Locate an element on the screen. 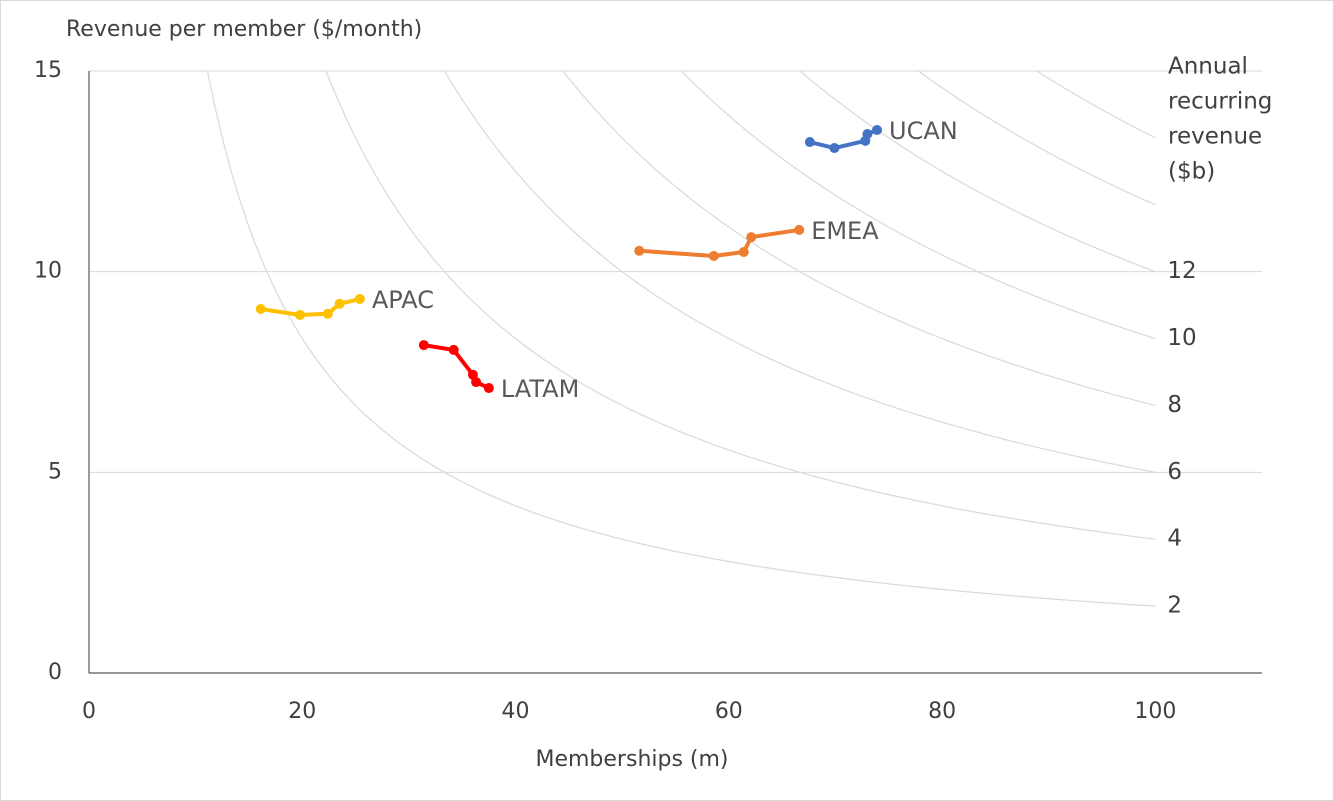 This screenshot has height=801, width=1334. y-tick-label: 15 is located at coordinates (48, 70).